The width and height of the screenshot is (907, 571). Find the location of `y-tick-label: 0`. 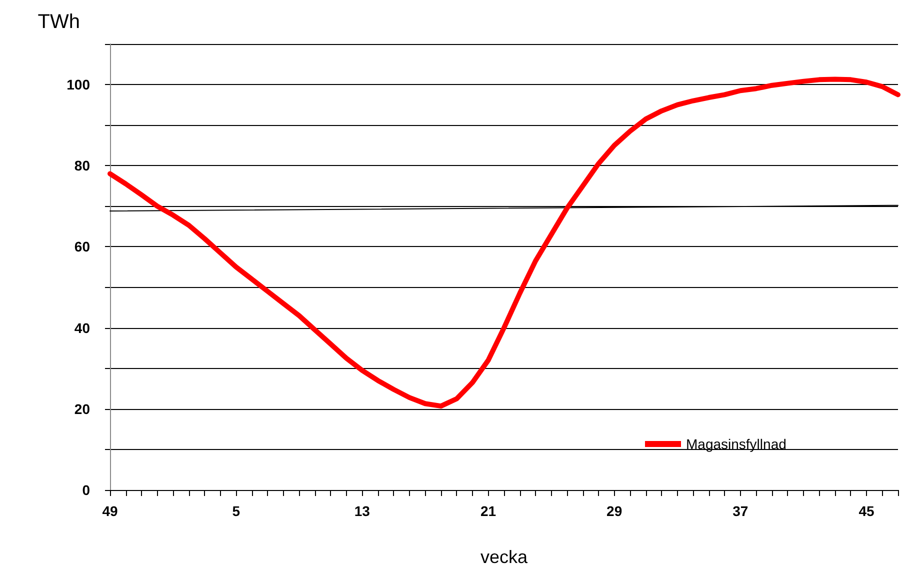

y-tick-label: 0 is located at coordinates (86, 490).